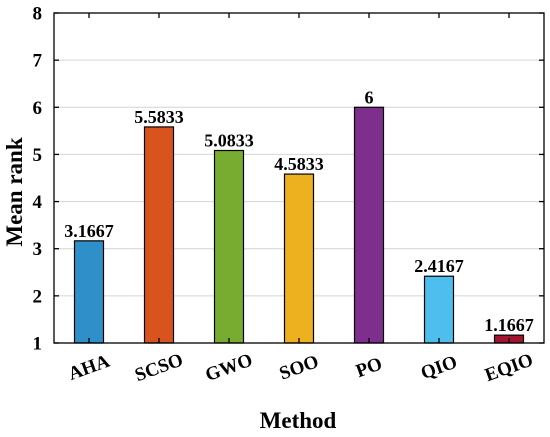 The height and width of the screenshot is (437, 550). What do you see at coordinates (38, 108) in the screenshot?
I see `y-tick-label: 6` at bounding box center [38, 108].